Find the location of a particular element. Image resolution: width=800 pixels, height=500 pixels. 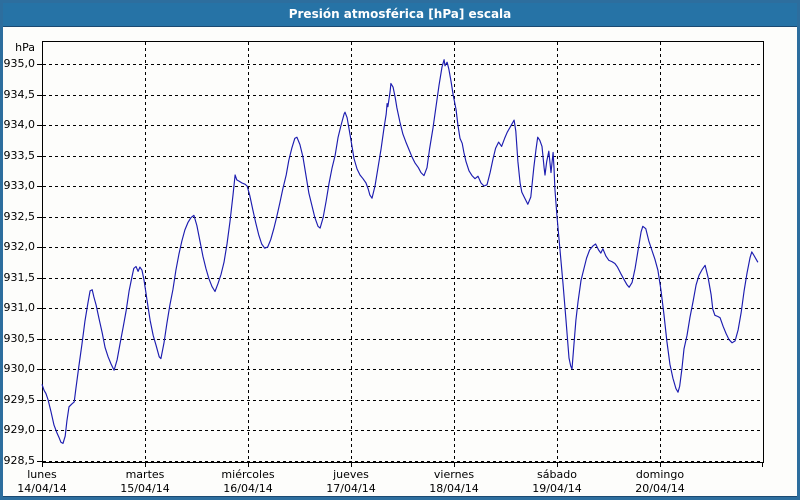

chart-title: Presión atmosférica [hPa] escala is located at coordinates (400, 14).